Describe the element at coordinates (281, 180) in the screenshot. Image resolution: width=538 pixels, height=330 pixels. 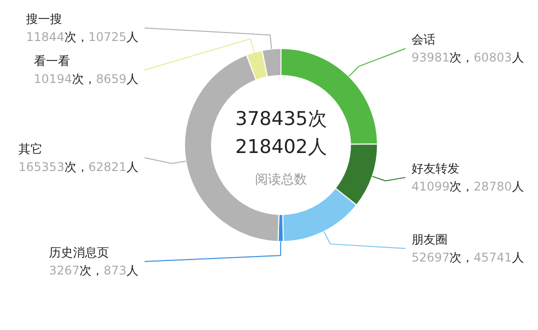
I see `text: 阅读总数` at that location.